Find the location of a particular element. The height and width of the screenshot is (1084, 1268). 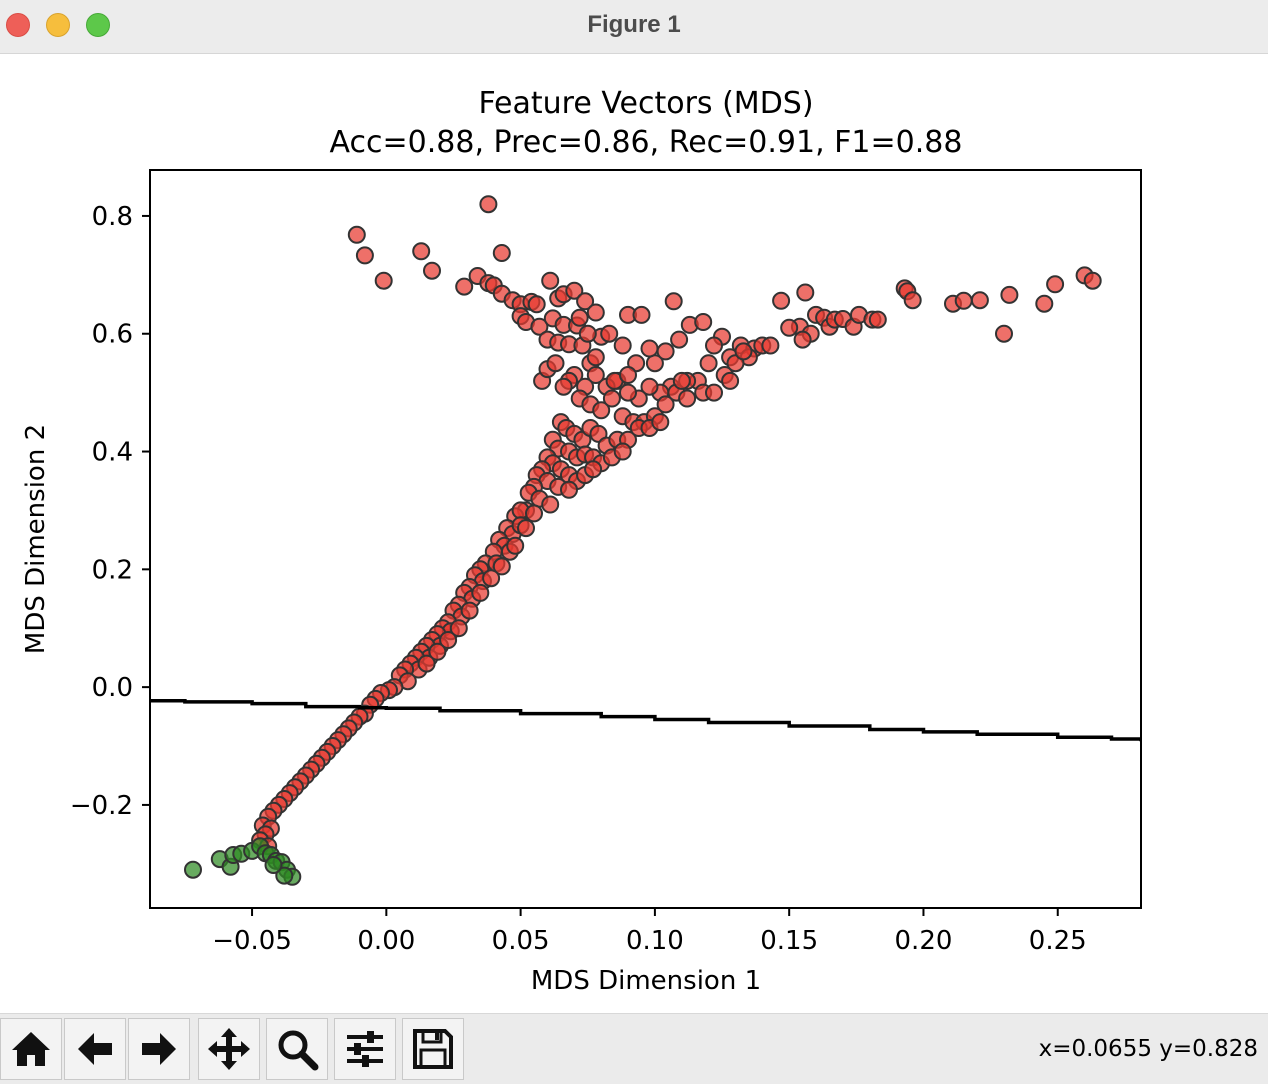

home-icon is located at coordinates (31, 1049).